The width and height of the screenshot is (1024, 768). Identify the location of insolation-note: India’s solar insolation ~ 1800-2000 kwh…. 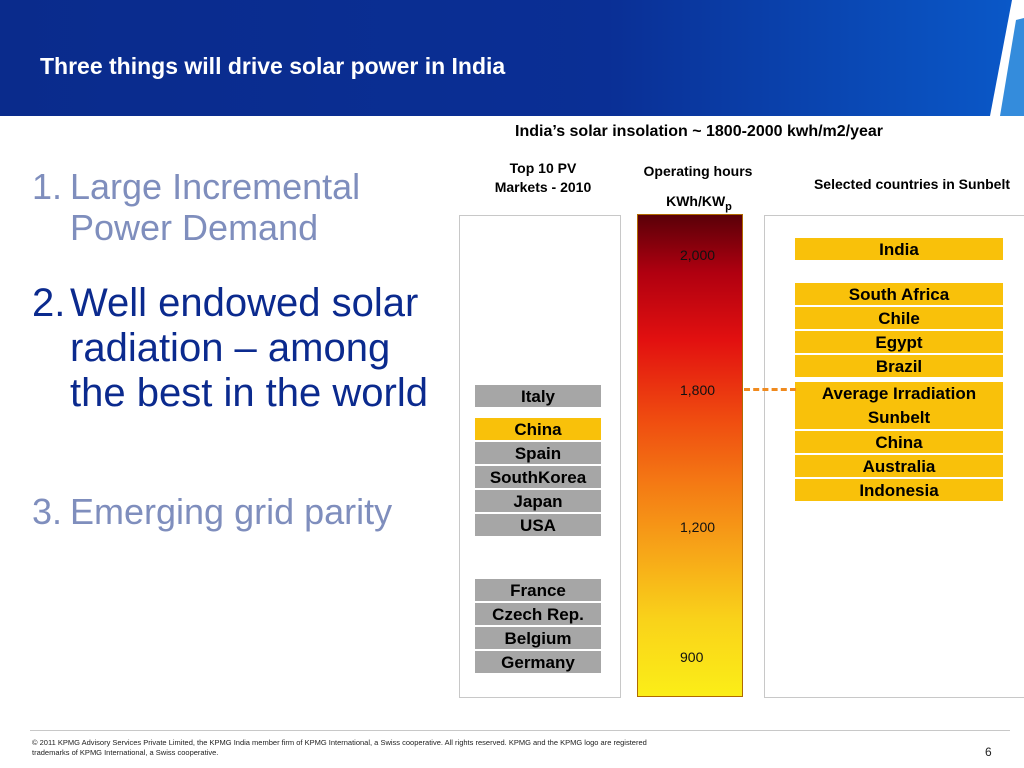
(699, 131).